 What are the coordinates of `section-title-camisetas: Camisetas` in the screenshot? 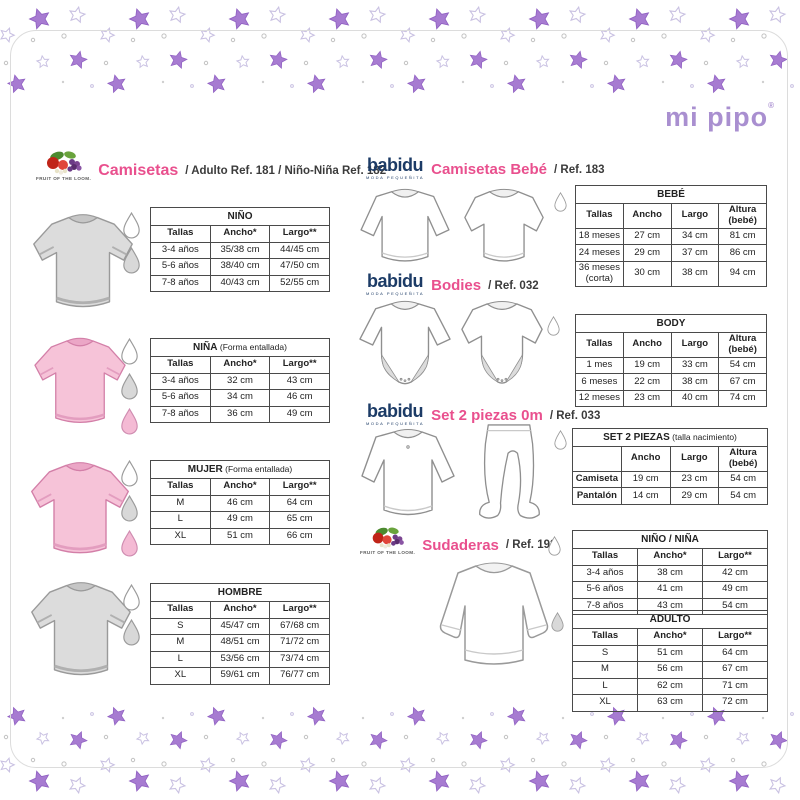 It's located at (138, 170).